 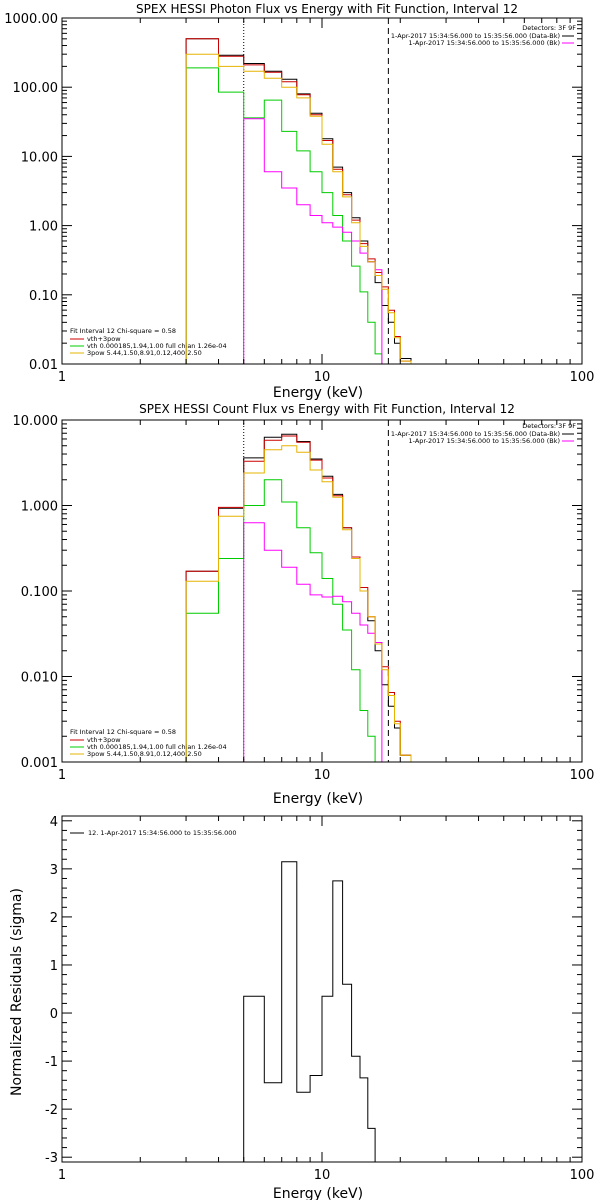 What do you see at coordinates (36, 421) in the screenshot?
I see `y-tick-label-1: 10.000` at bounding box center [36, 421].